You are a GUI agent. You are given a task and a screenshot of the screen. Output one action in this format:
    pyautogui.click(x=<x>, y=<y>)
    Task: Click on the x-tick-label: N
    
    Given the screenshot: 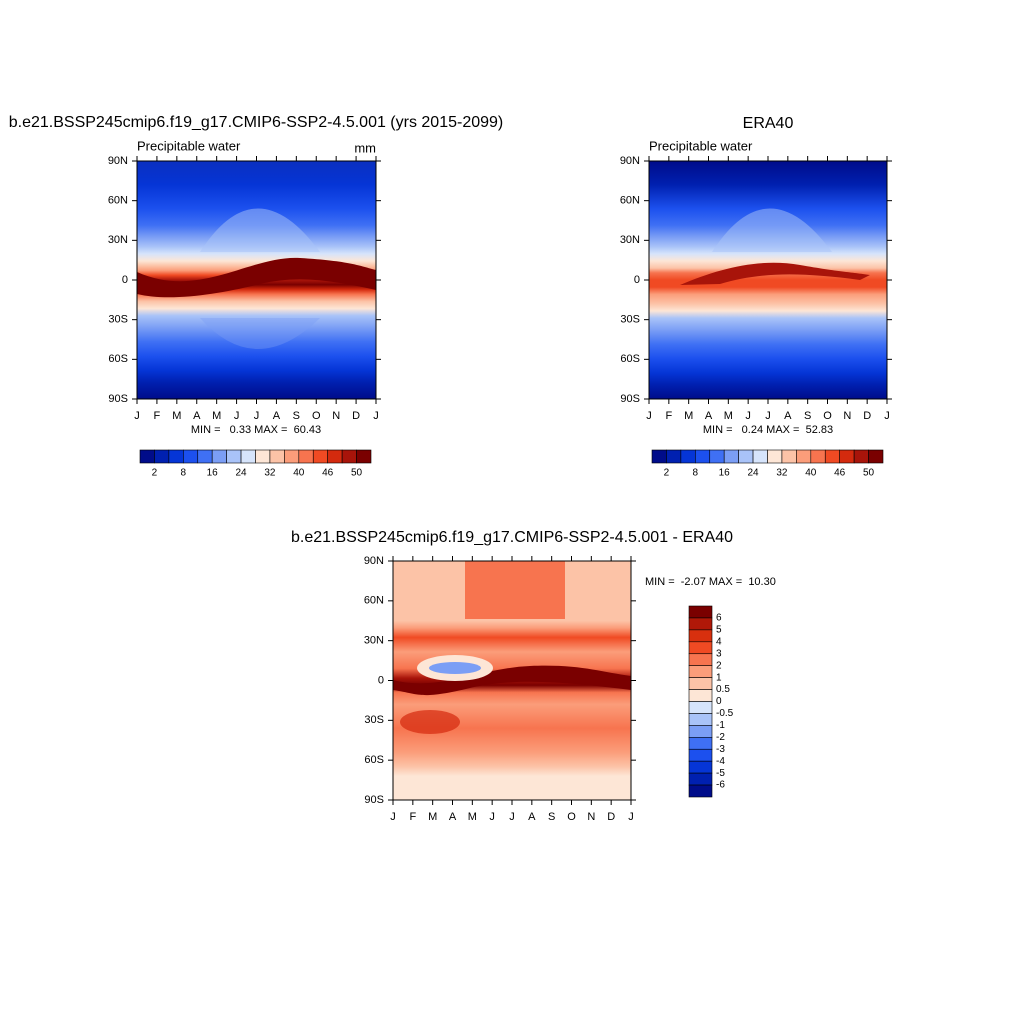 What is the action you would take?
    pyautogui.click(x=591, y=817)
    